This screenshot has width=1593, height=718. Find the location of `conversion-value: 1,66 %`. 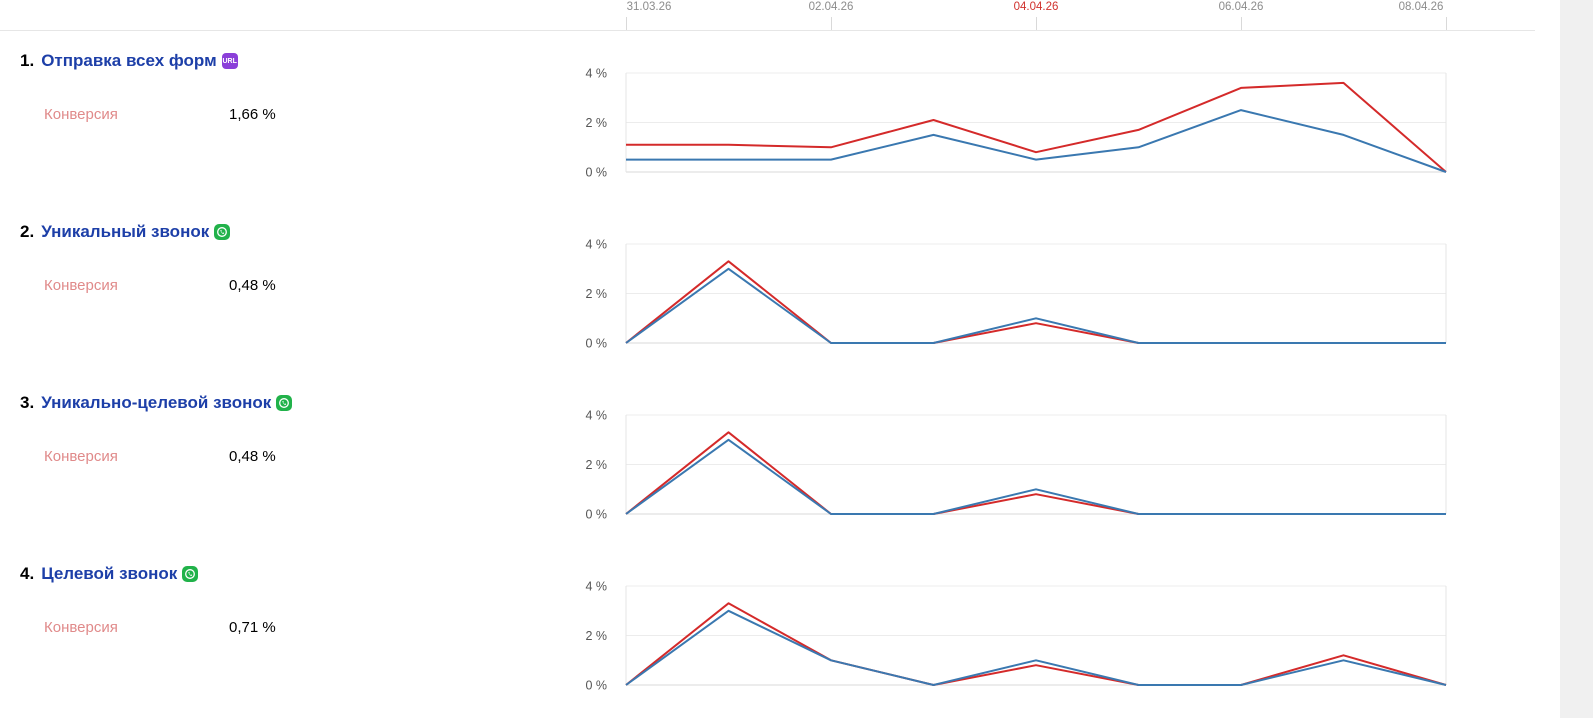

conversion-value: 1,66 % is located at coordinates (252, 114).